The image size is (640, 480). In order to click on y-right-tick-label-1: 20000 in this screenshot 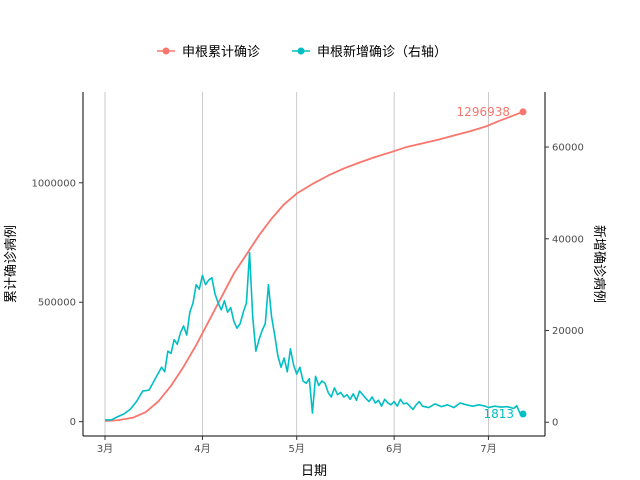, I will do `click(568, 331)`.